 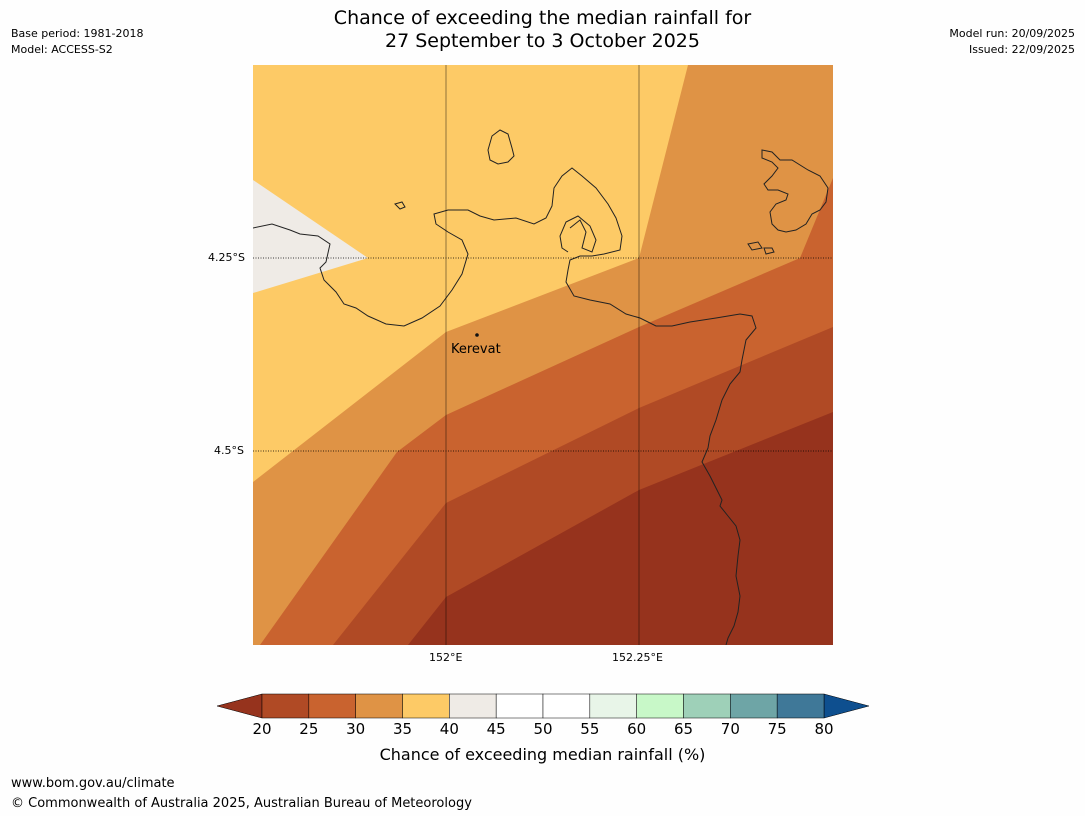 I want to click on colorbar-tick-label: 40, so click(x=449, y=729).